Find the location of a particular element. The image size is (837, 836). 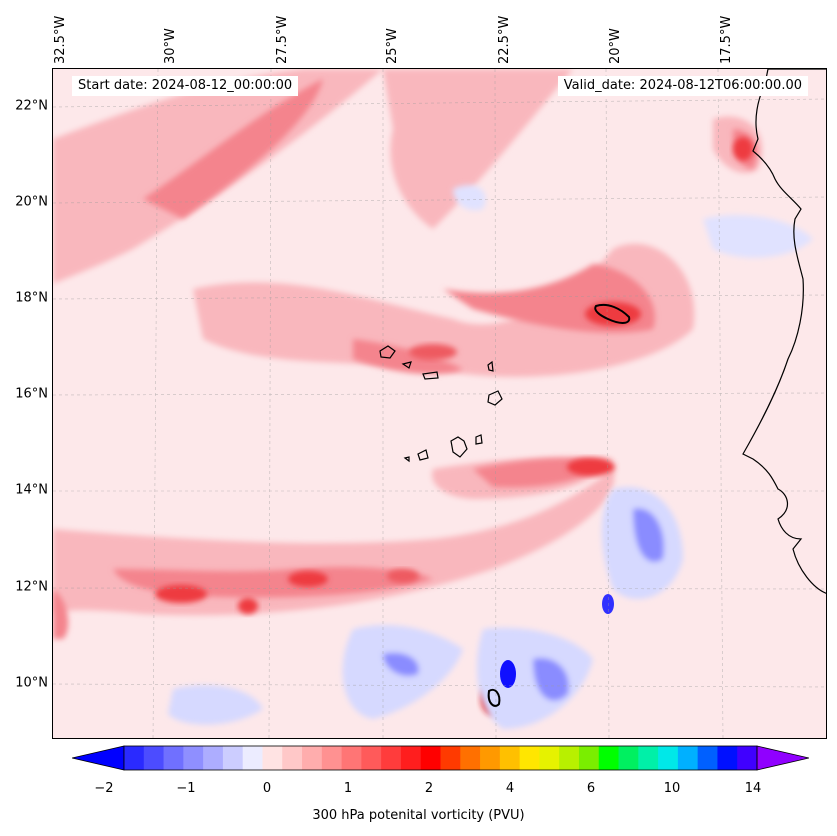

lon-label-27-5w: 27.5°W is located at coordinates (282, 39).